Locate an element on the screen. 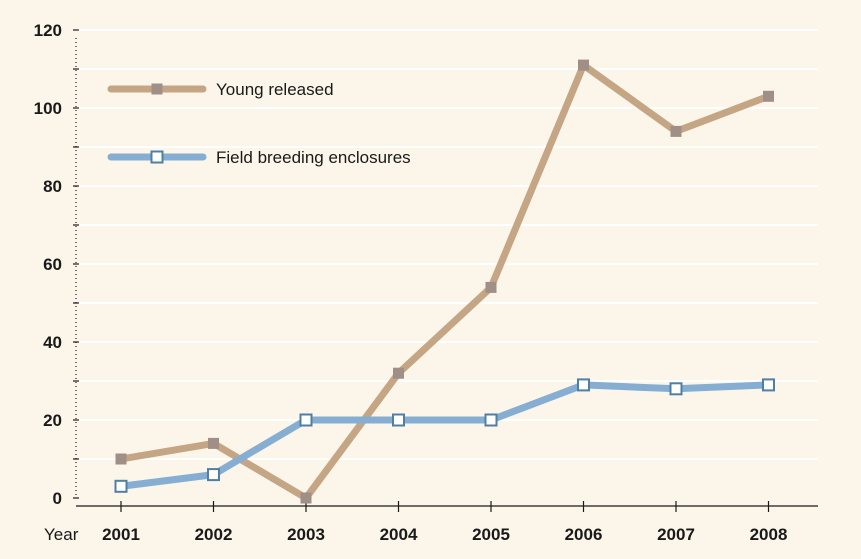  x-tick-label: 2008 is located at coordinates (769, 534).